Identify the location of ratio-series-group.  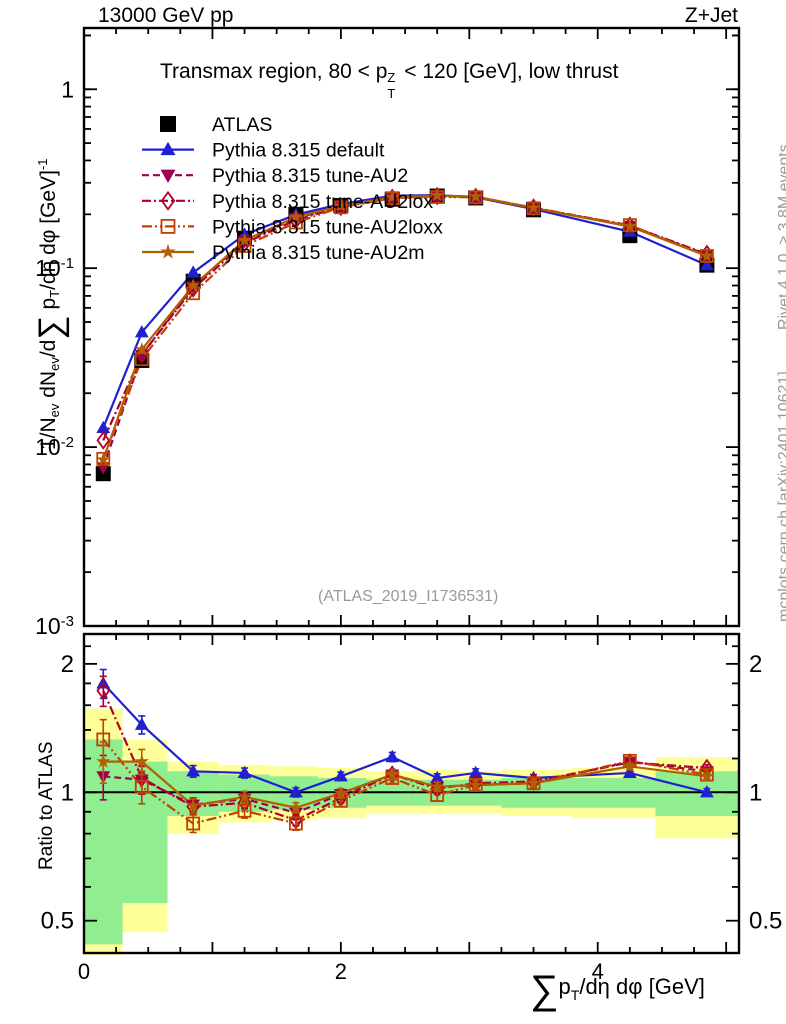
(411, 751).